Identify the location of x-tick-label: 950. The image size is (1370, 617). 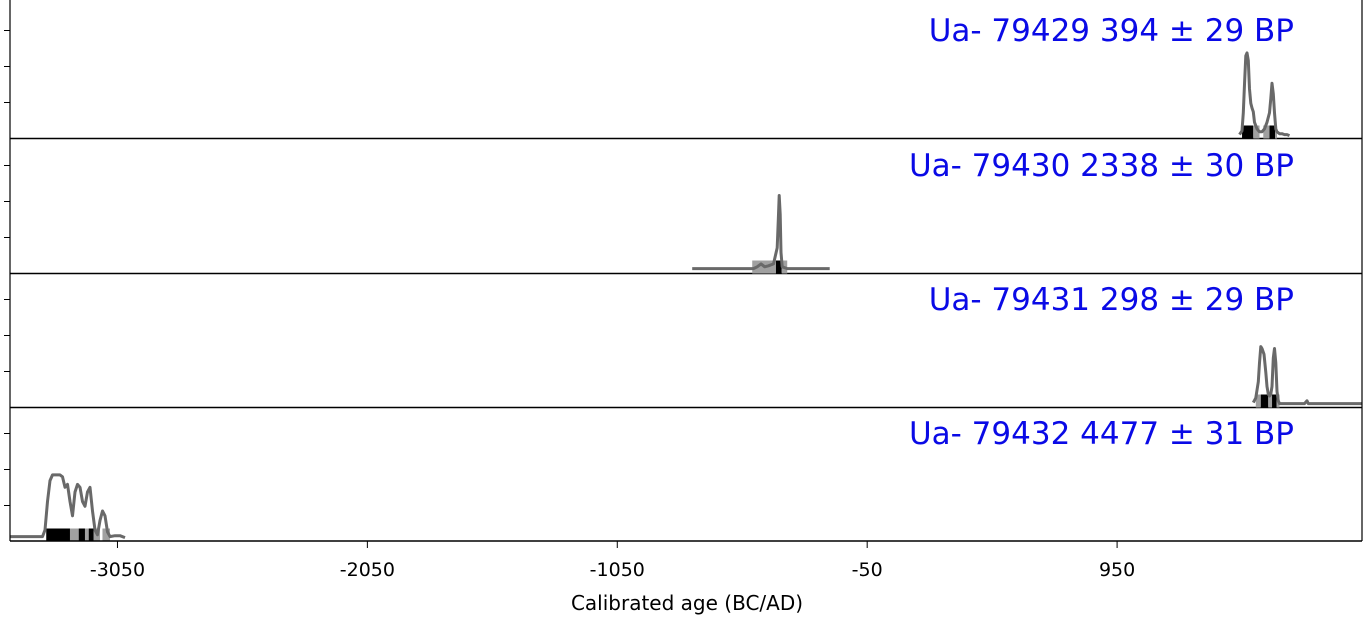
(1117, 570).